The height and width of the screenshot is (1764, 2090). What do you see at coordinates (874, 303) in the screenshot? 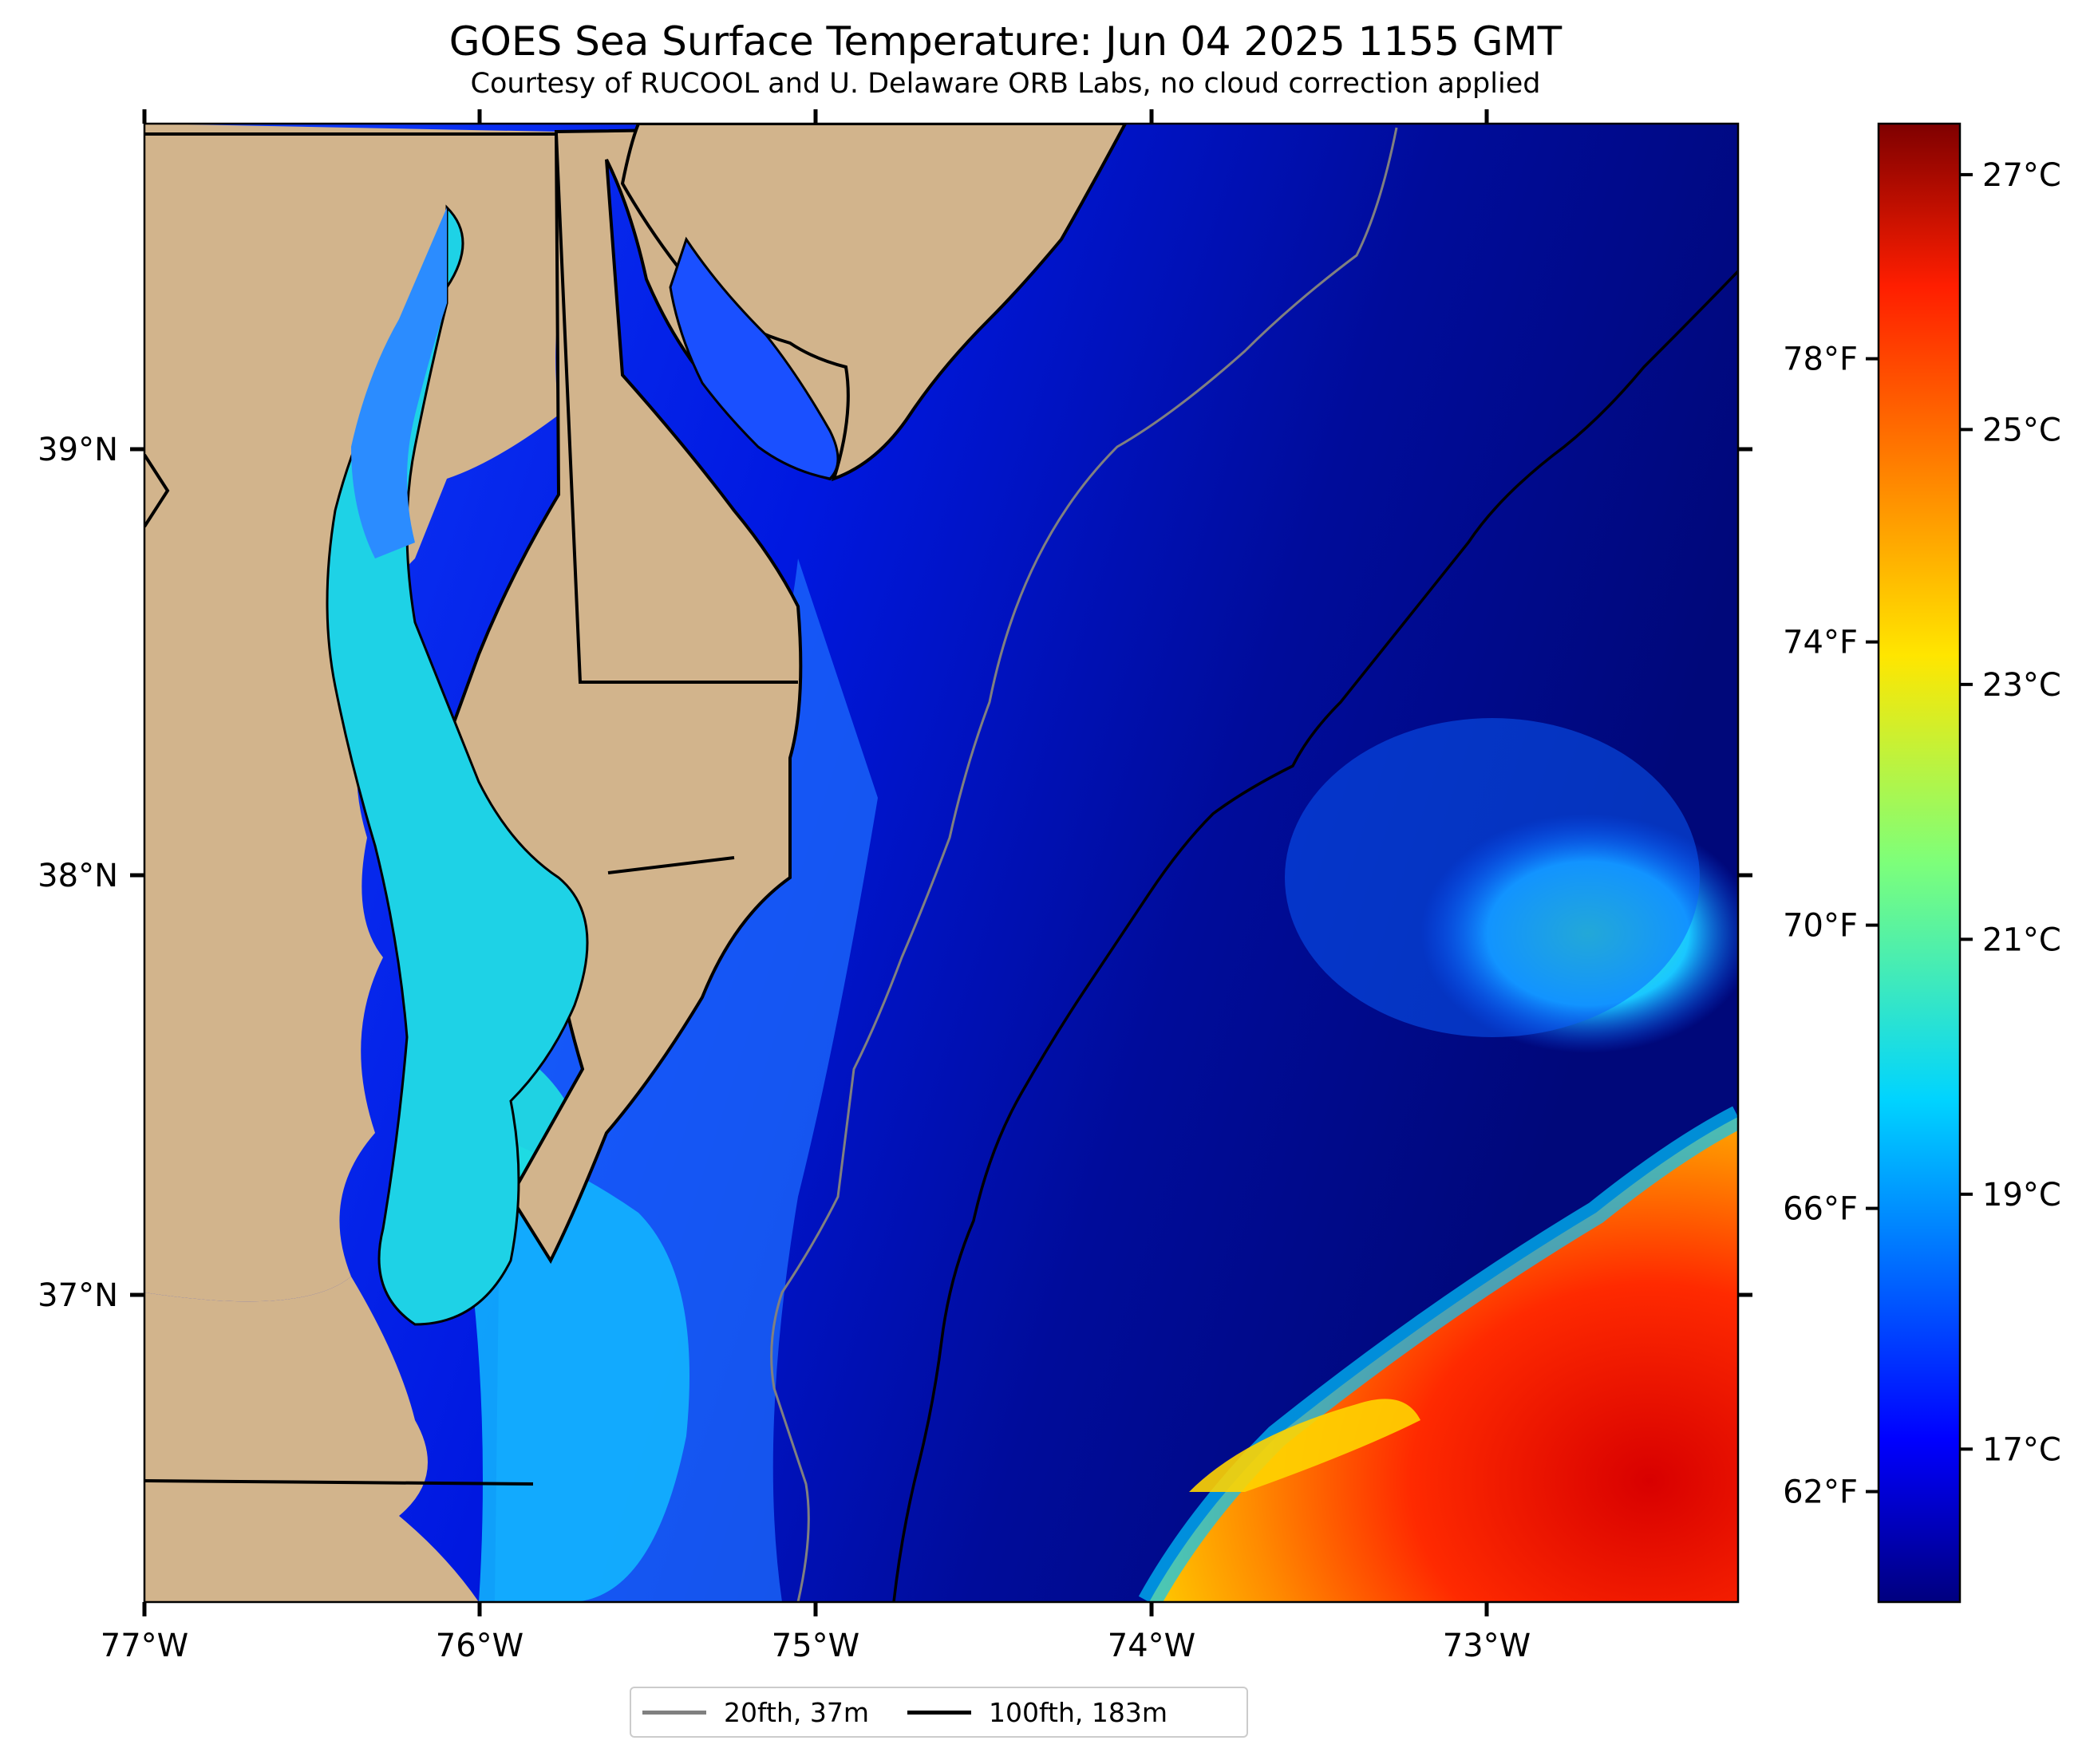
I see `new-jersey-land` at bounding box center [874, 303].